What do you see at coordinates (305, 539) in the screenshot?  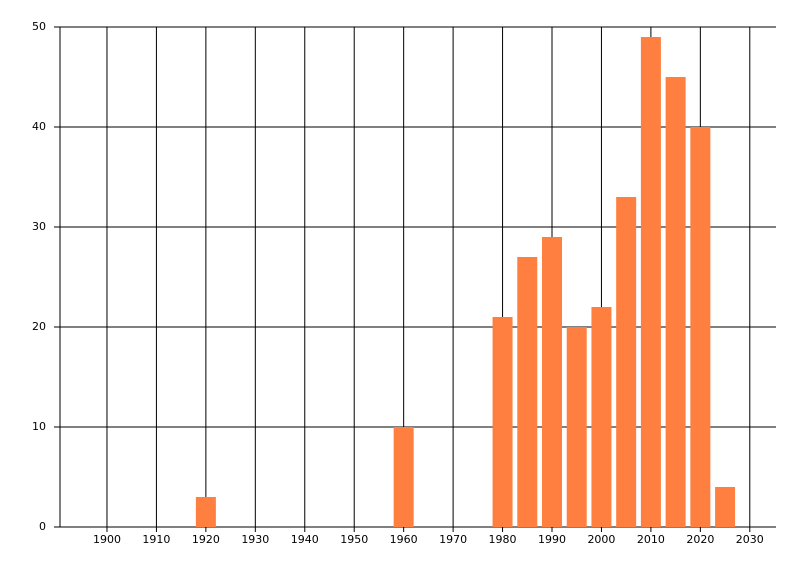 I see `x-tick-label: 1940` at bounding box center [305, 539].